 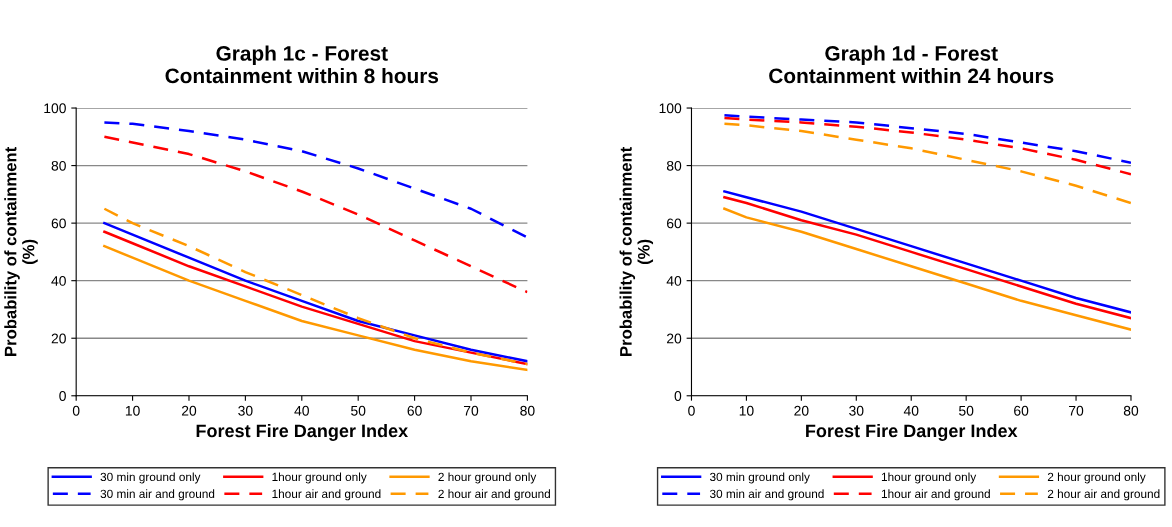 I want to click on chart-title: Graph 1d - Forest Containment within 24 hours, so click(x=911, y=64).